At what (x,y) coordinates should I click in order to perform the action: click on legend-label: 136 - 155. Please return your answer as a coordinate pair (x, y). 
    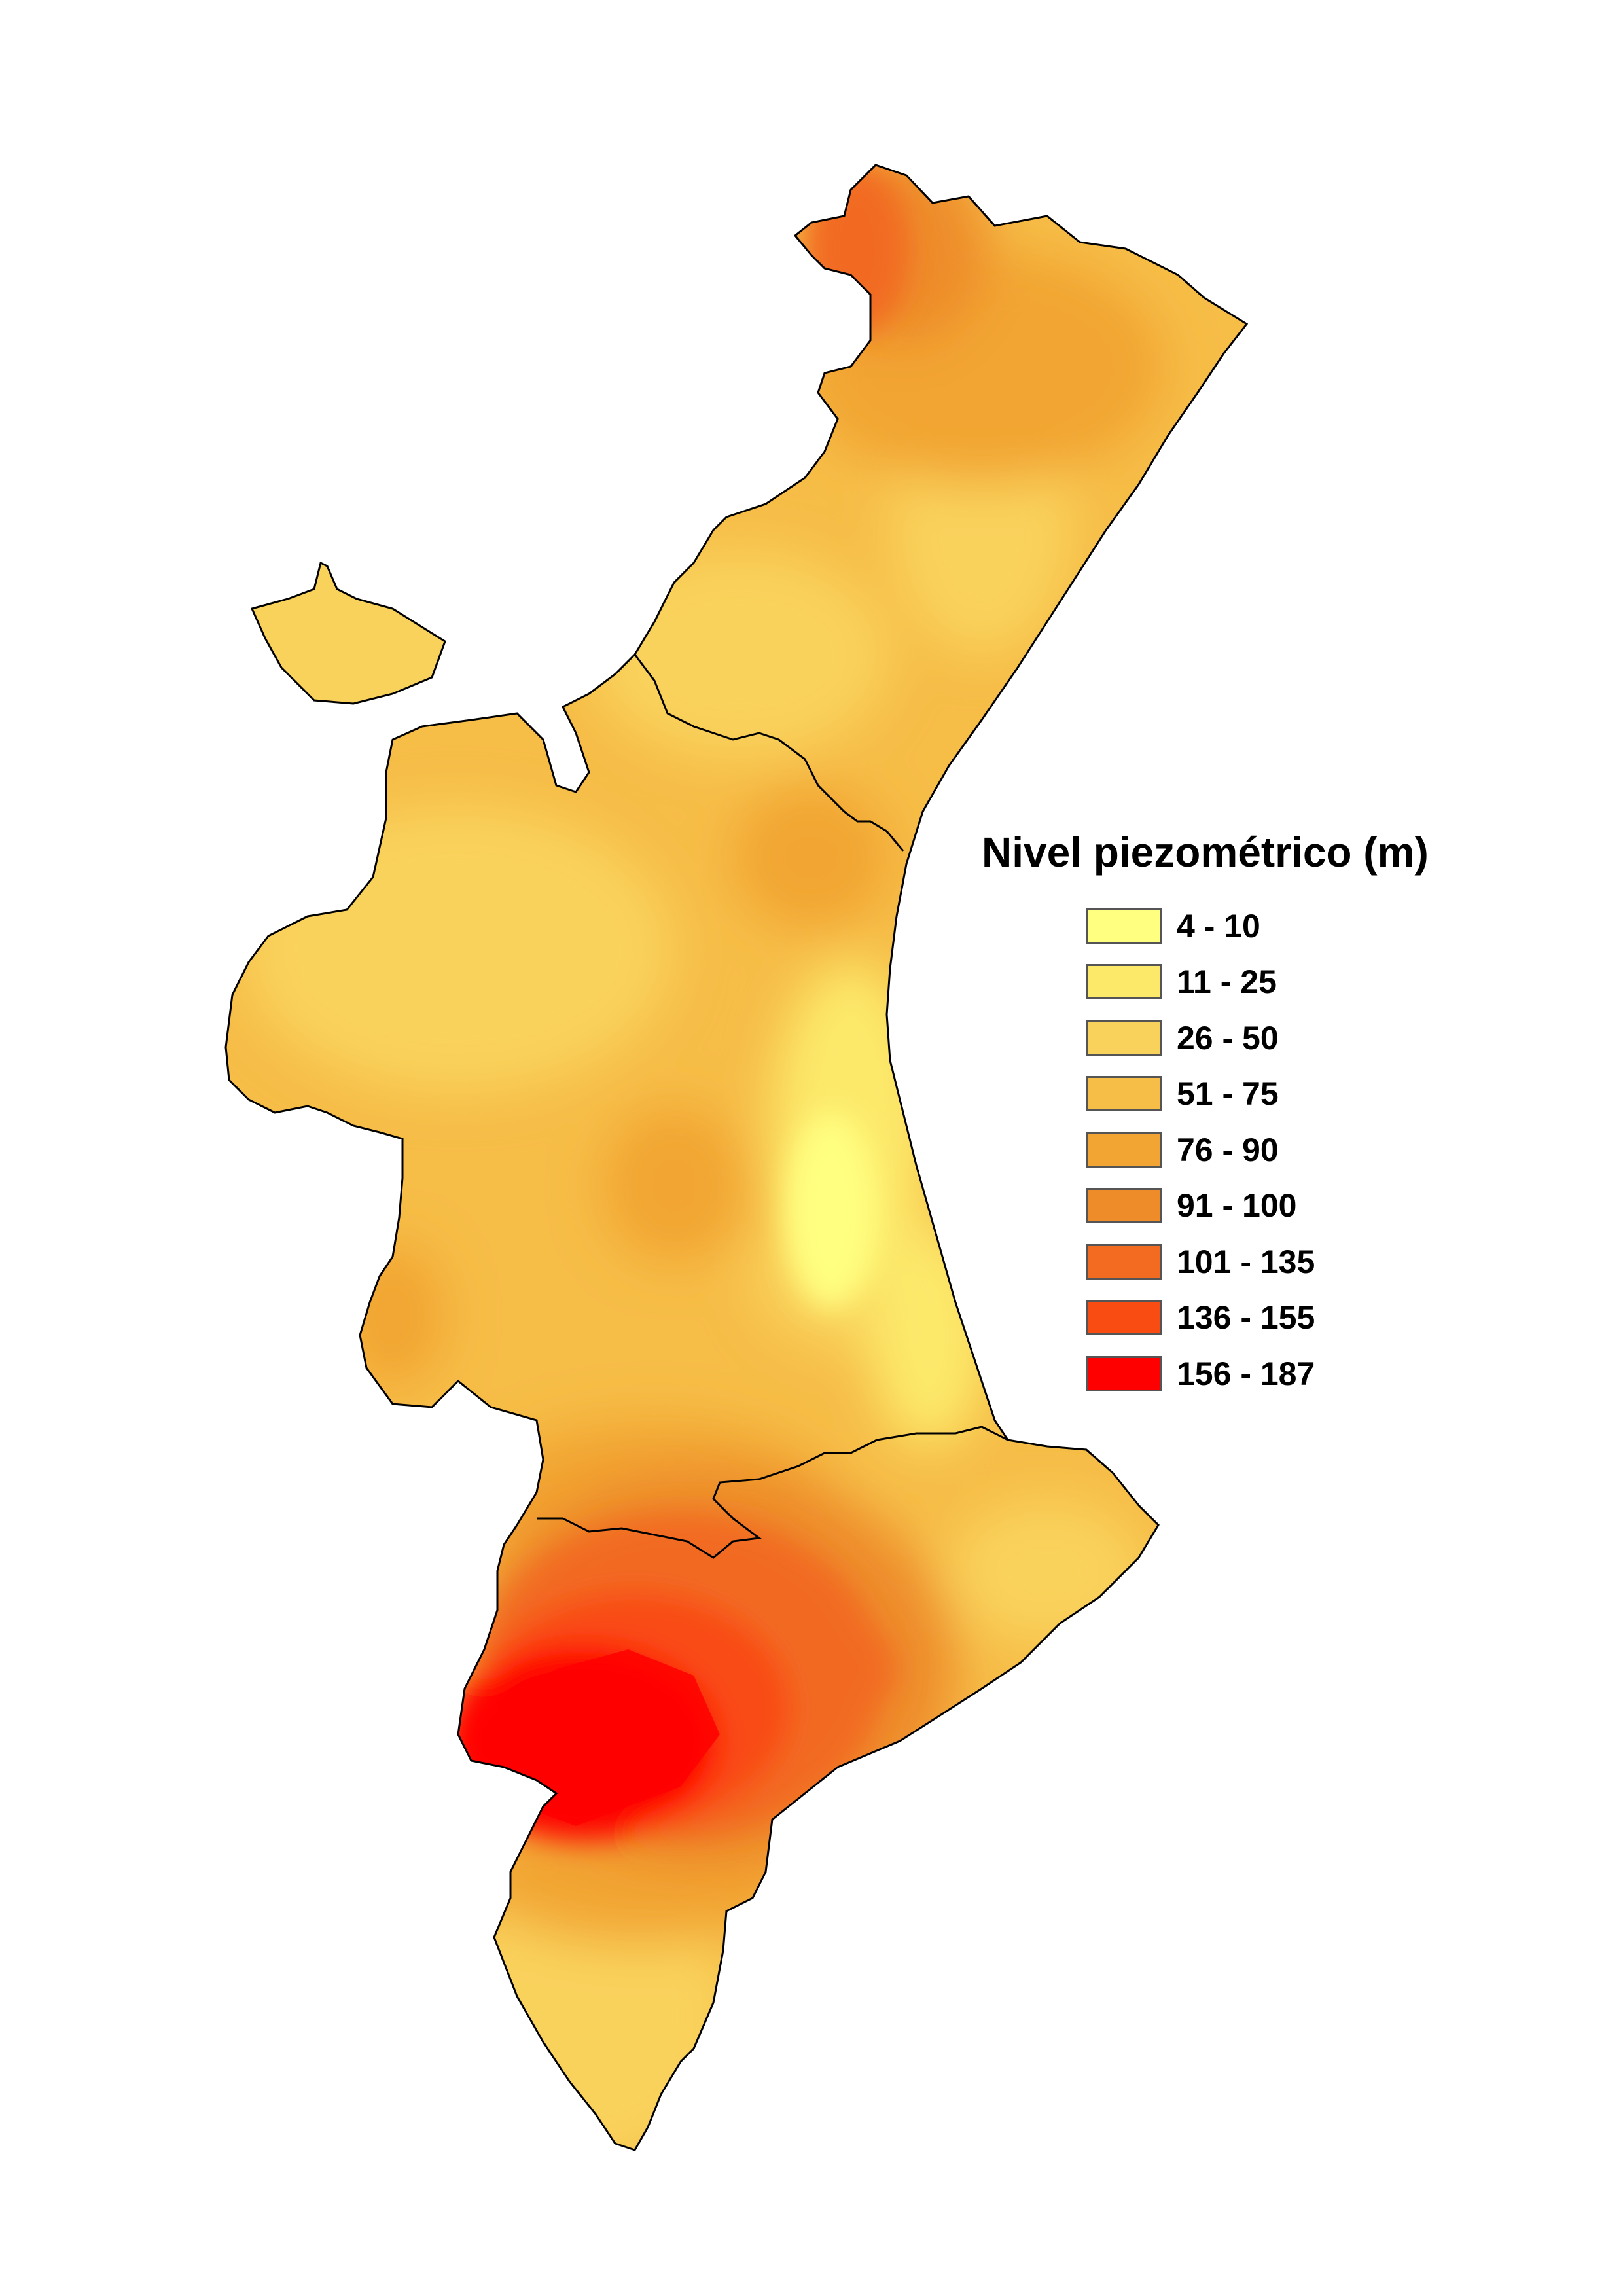
    Looking at the image, I should click on (1246, 1317).